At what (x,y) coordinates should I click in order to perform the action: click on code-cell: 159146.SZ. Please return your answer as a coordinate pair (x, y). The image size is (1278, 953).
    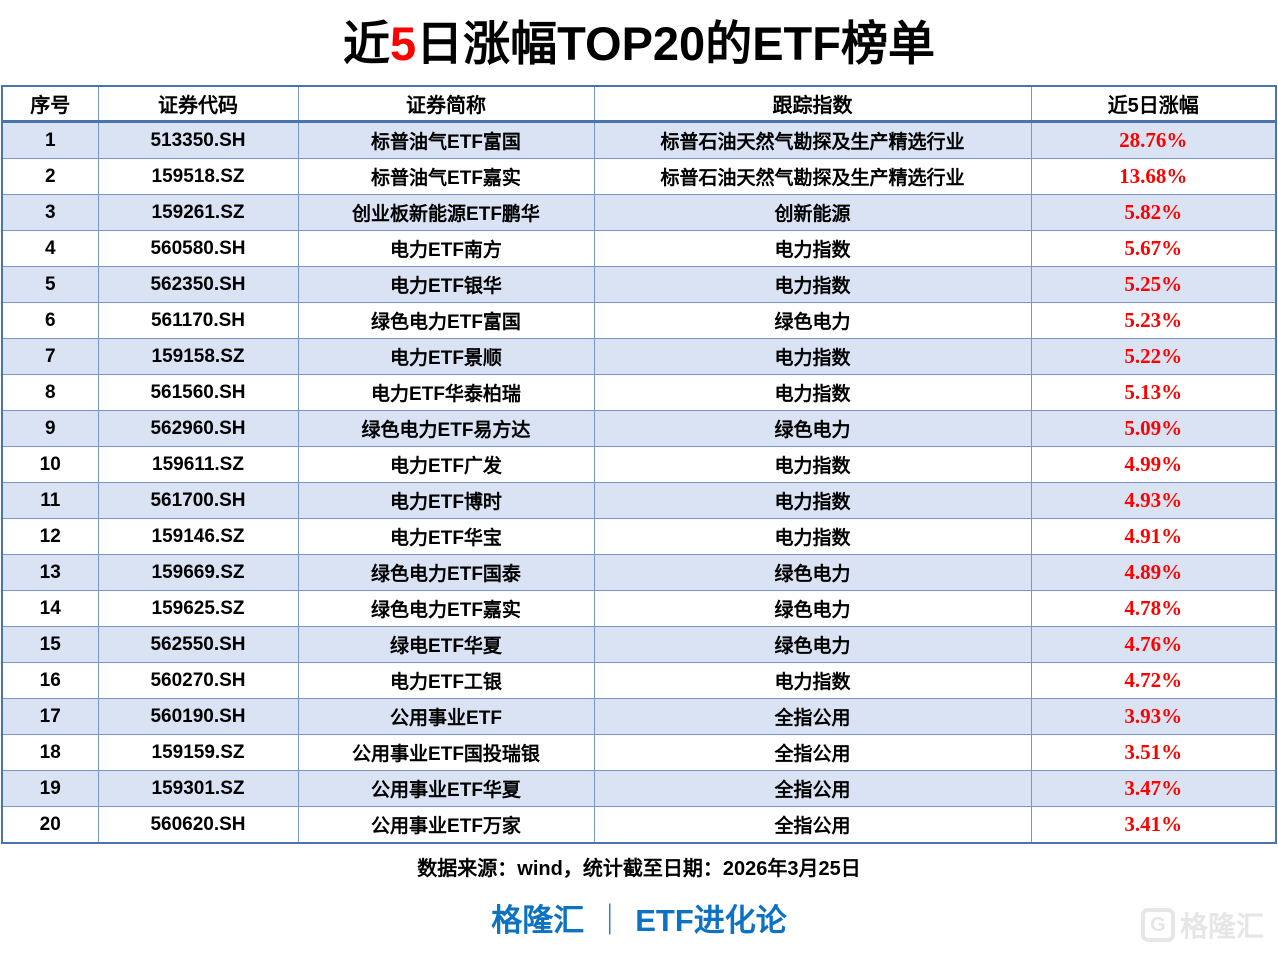
    Looking at the image, I should click on (198, 536).